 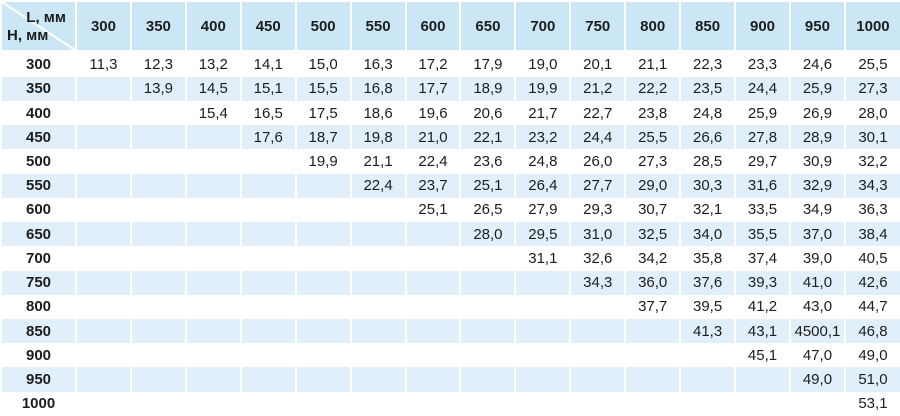 What do you see at coordinates (543, 64) in the screenshot?
I see `table-cell: 19,0` at bounding box center [543, 64].